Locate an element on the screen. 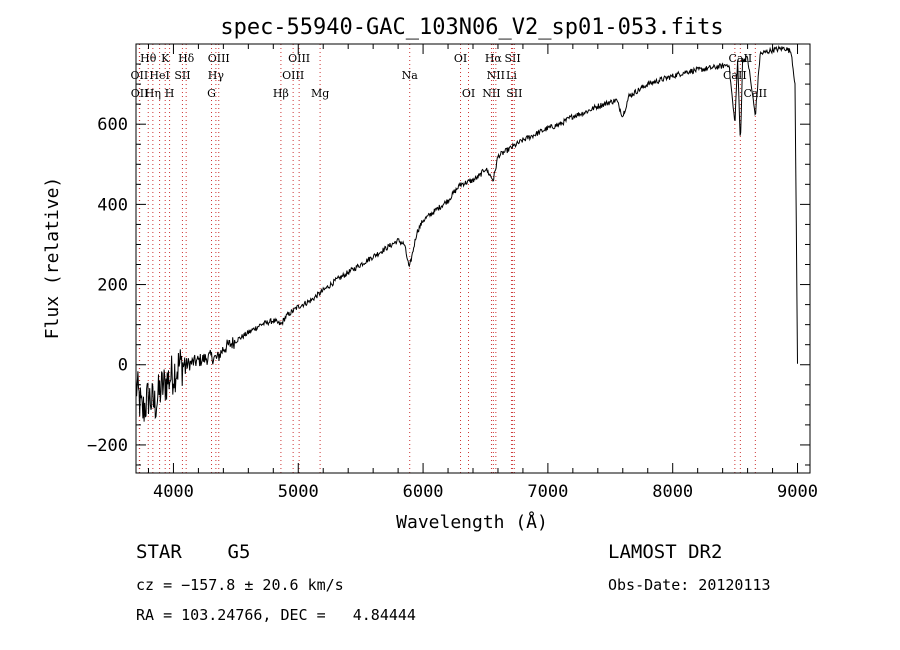 This screenshot has width=900, height=650. classification-text: STAR G5 is located at coordinates (193, 552).